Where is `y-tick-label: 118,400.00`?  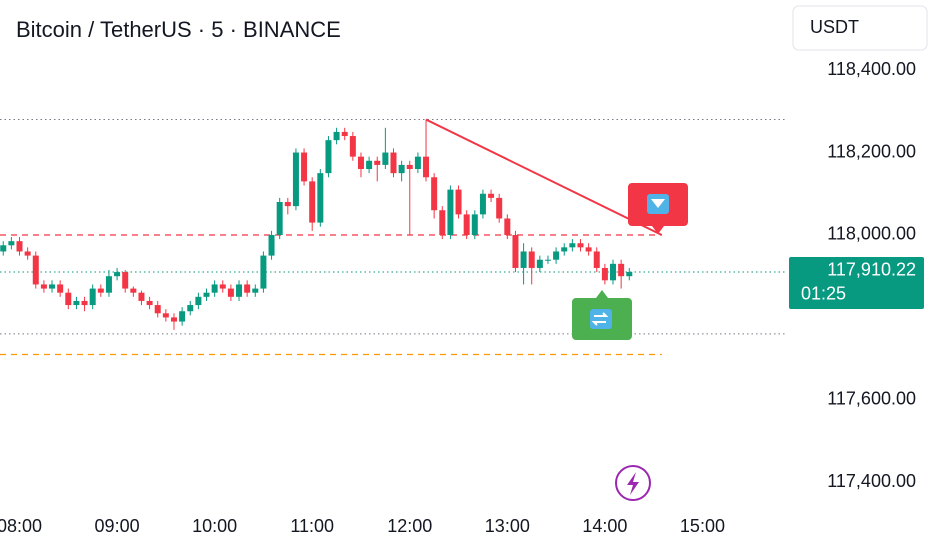 y-tick-label: 118,400.00 is located at coordinates (871, 69).